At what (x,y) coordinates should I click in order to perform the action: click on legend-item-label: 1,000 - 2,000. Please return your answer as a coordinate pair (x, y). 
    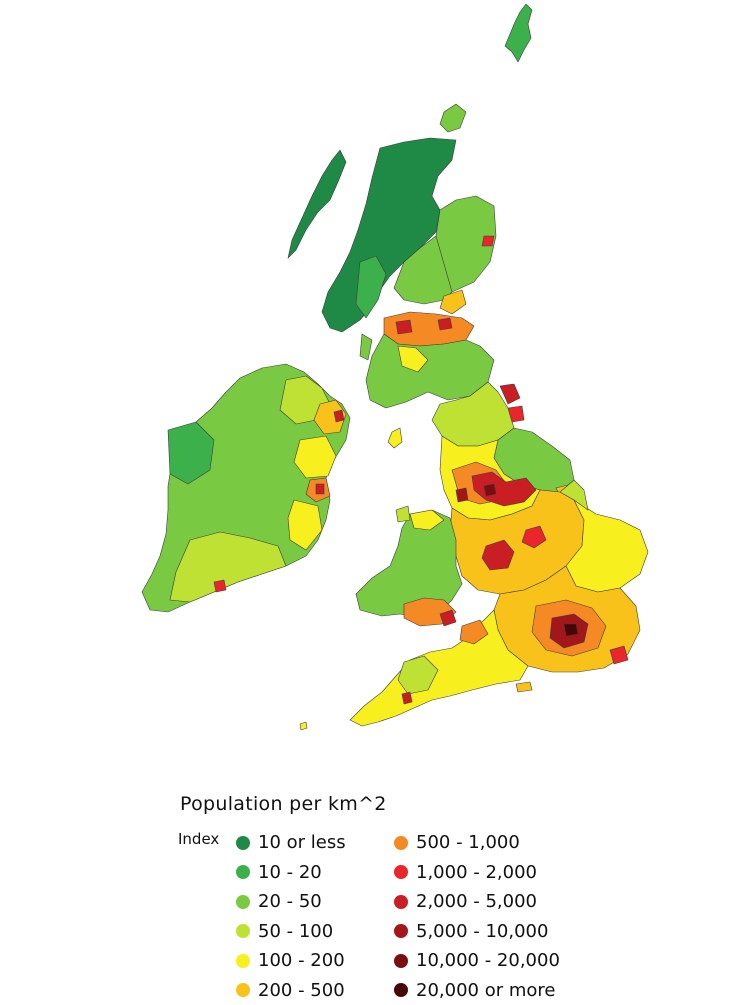
    Looking at the image, I should click on (476, 872).